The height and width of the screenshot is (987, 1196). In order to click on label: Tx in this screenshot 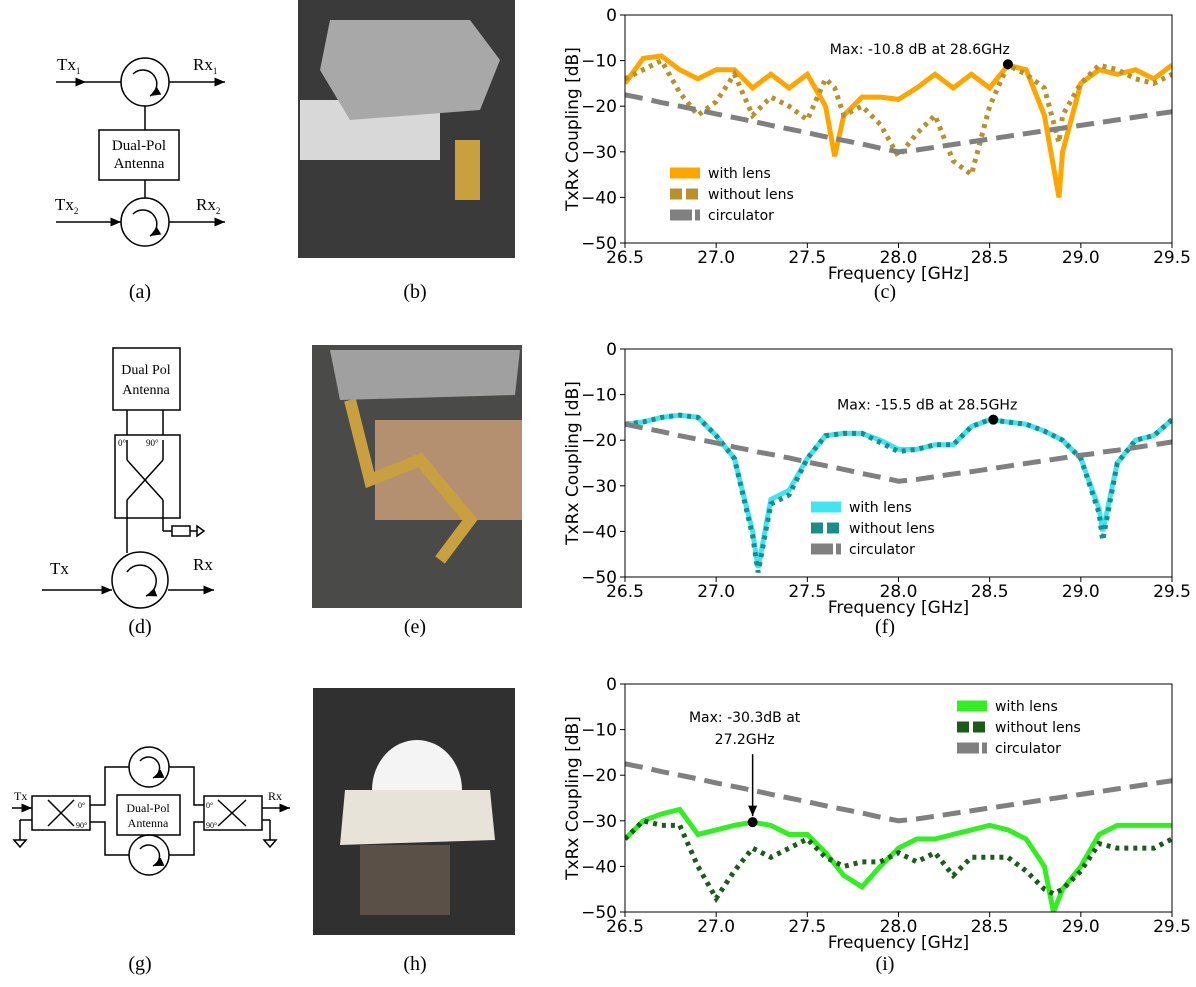, I will do `click(20, 796)`.